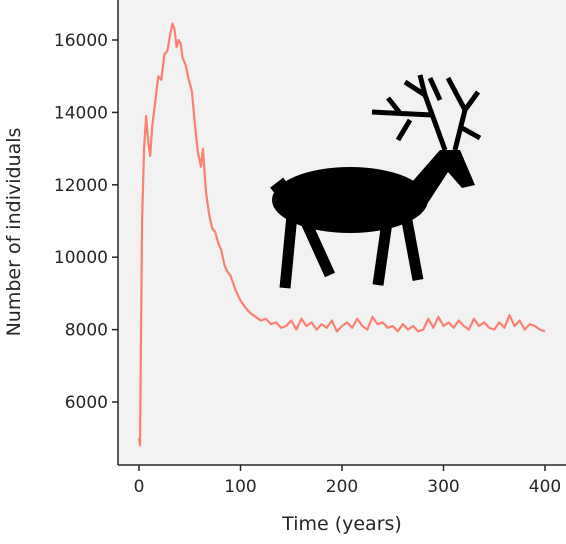 The width and height of the screenshot is (566, 544). Describe the element at coordinates (81, 186) in the screenshot. I see `y-tick-label: 12000` at that location.